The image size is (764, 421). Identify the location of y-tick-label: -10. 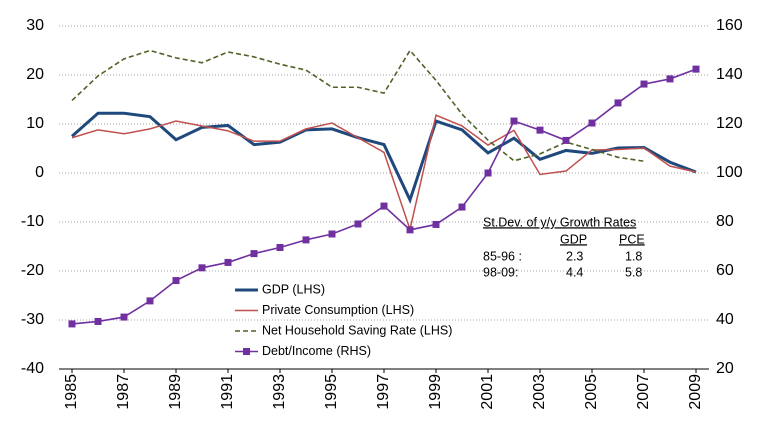
(32, 221).